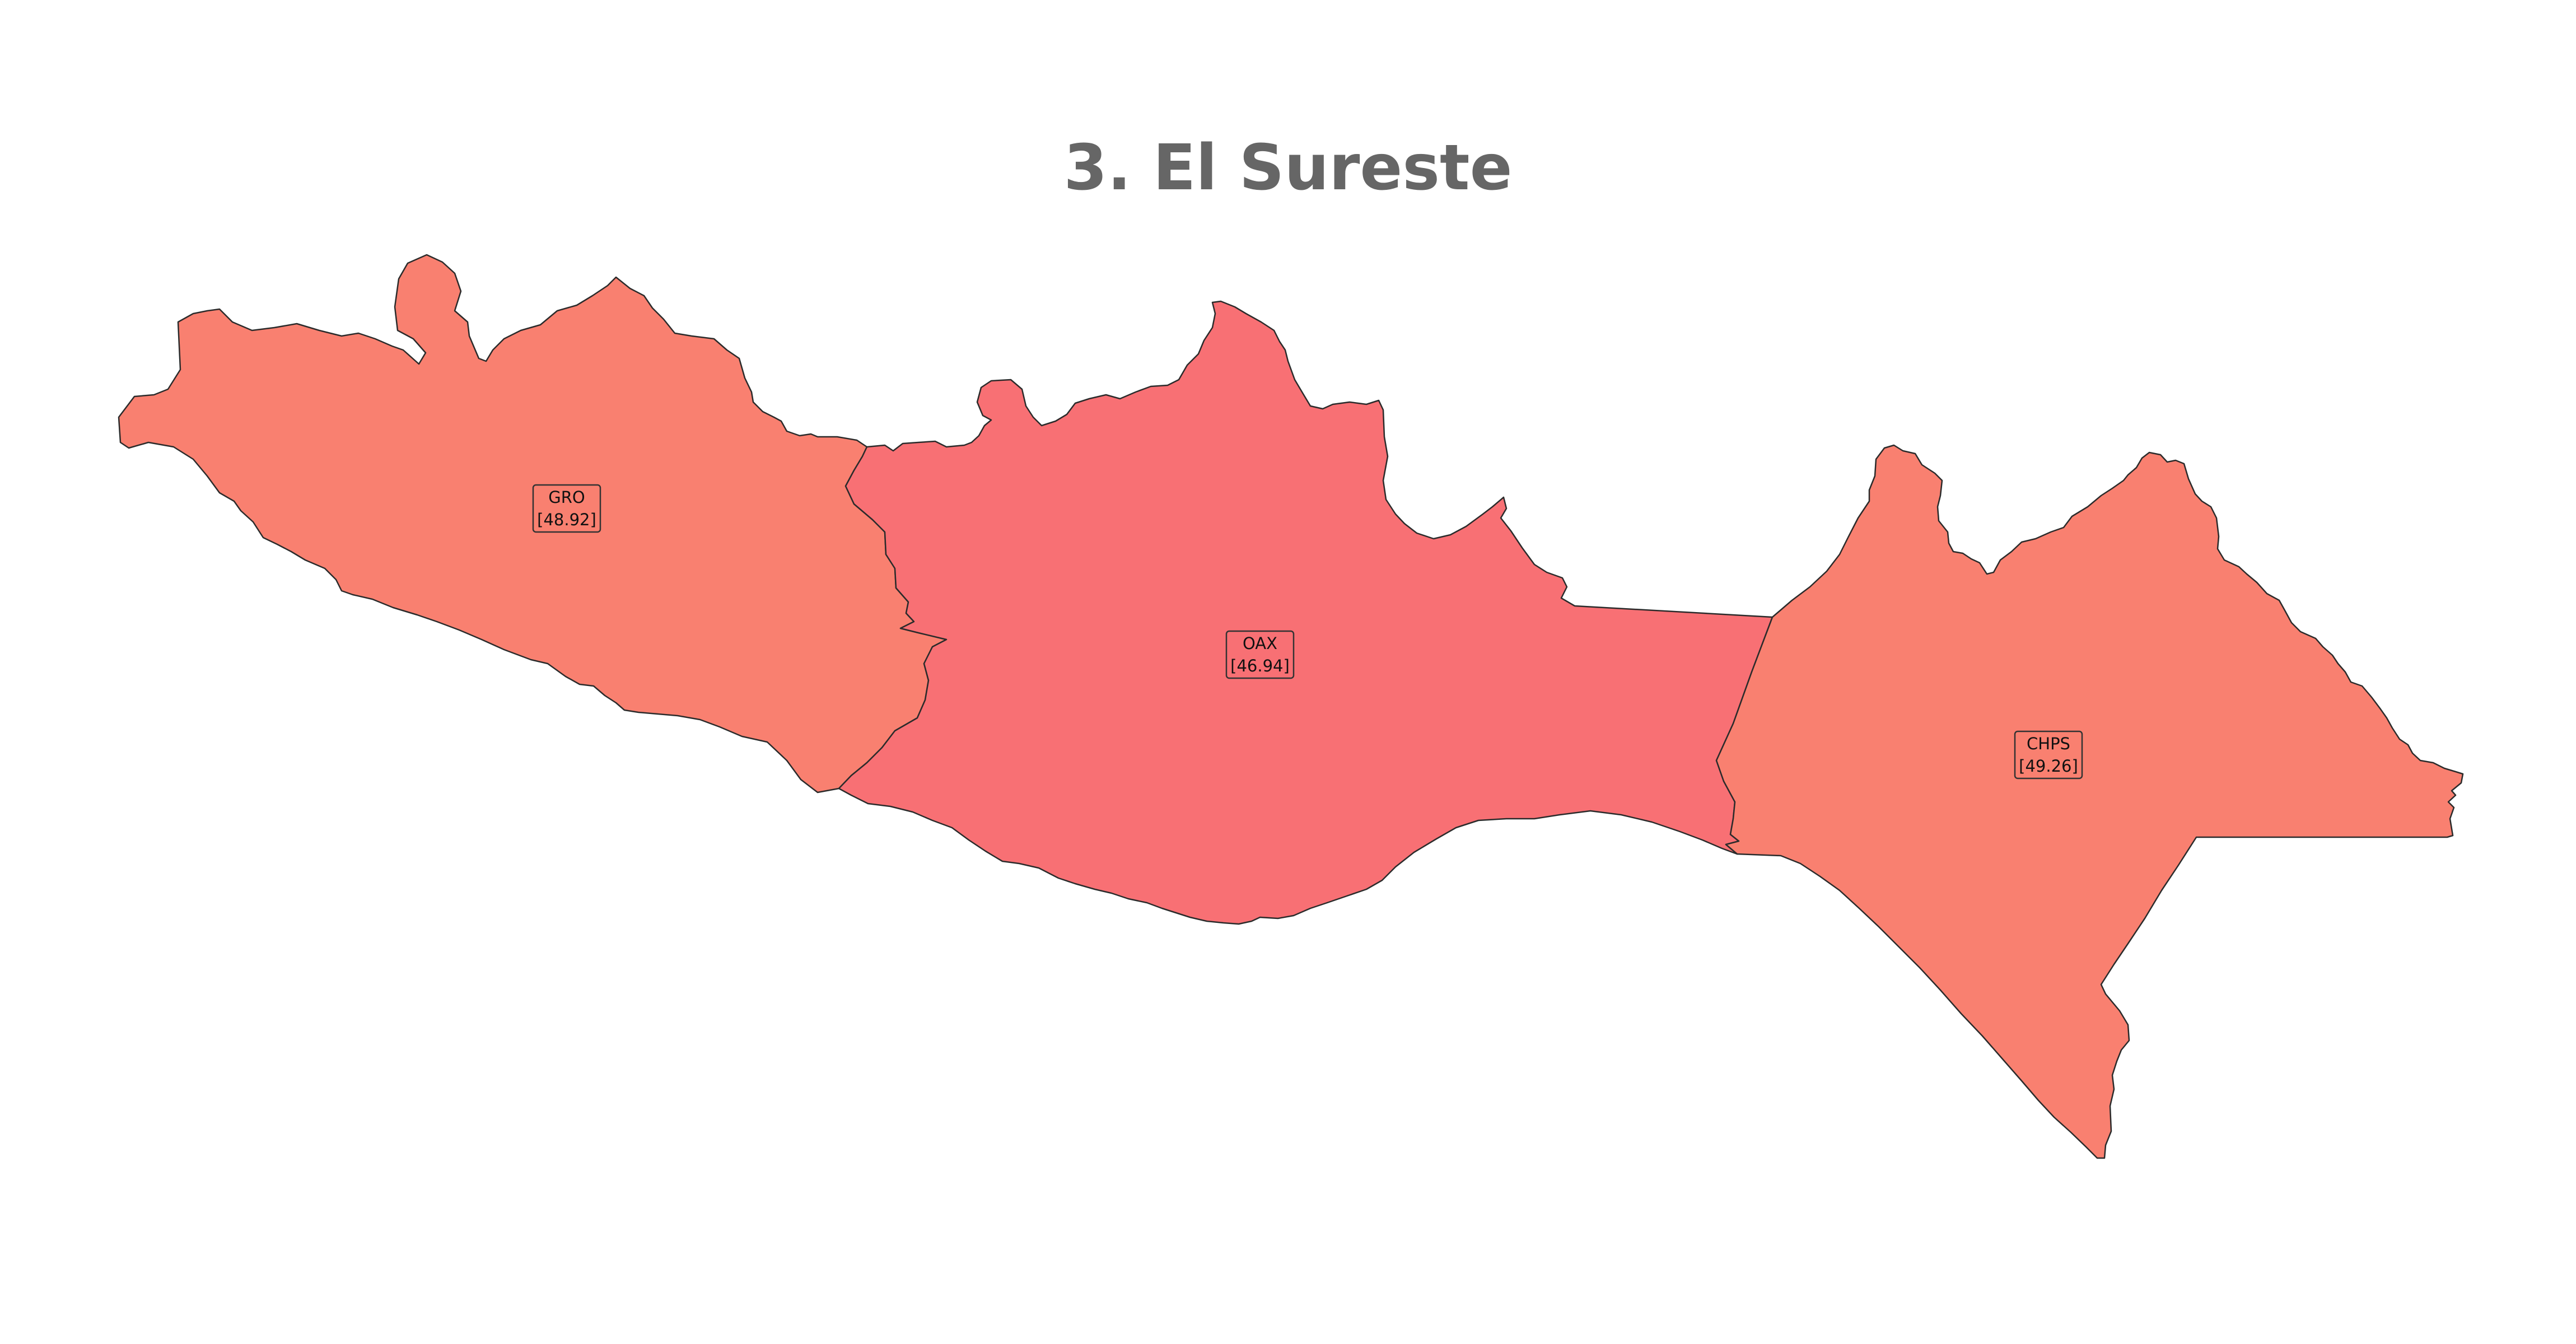 The width and height of the screenshot is (2576, 1344). What do you see at coordinates (567, 520) in the screenshot?
I see `label-value-gro: [48.92]` at bounding box center [567, 520].